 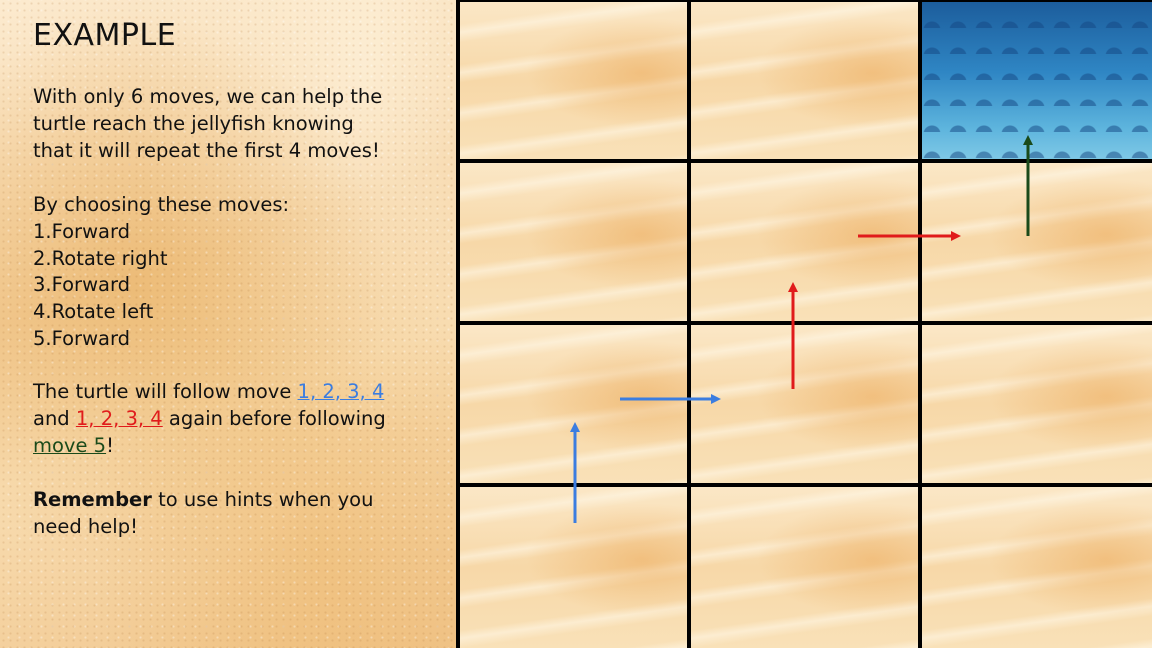 I want to click on move-item: 1.Forward, so click(x=82, y=231).